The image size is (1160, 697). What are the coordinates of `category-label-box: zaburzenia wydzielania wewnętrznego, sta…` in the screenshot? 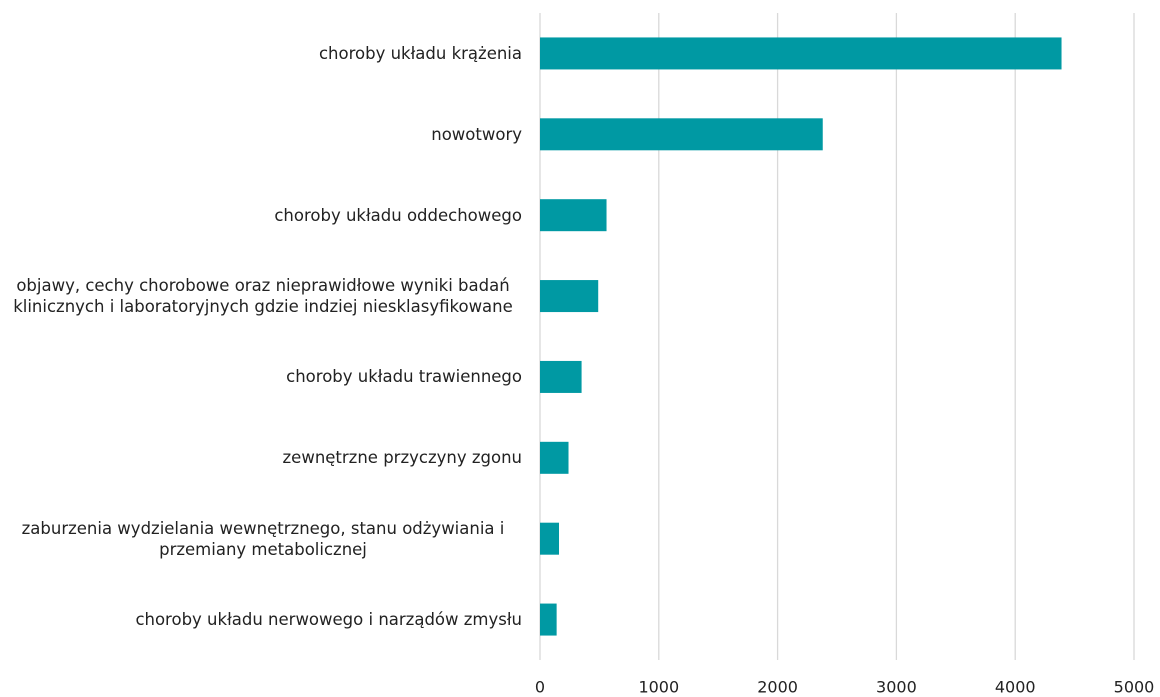 It's located at (263, 539).